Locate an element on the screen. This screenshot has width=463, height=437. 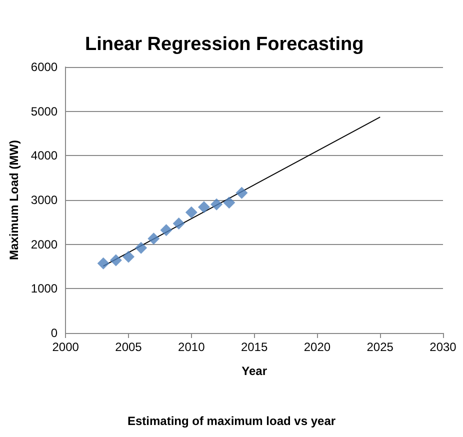
chart-title: Linear Regression Forecasting is located at coordinates (224, 44).